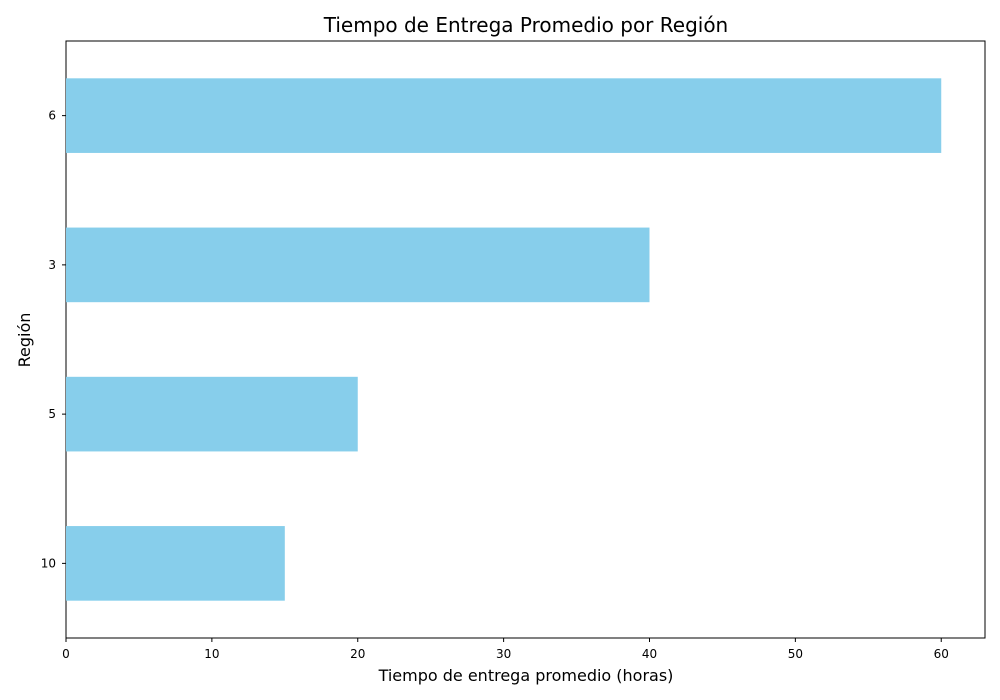 This screenshot has height=700, width=1000. What do you see at coordinates (526, 675) in the screenshot?
I see `x-axis-label: Tiempo de entrega promedio (horas)` at bounding box center [526, 675].